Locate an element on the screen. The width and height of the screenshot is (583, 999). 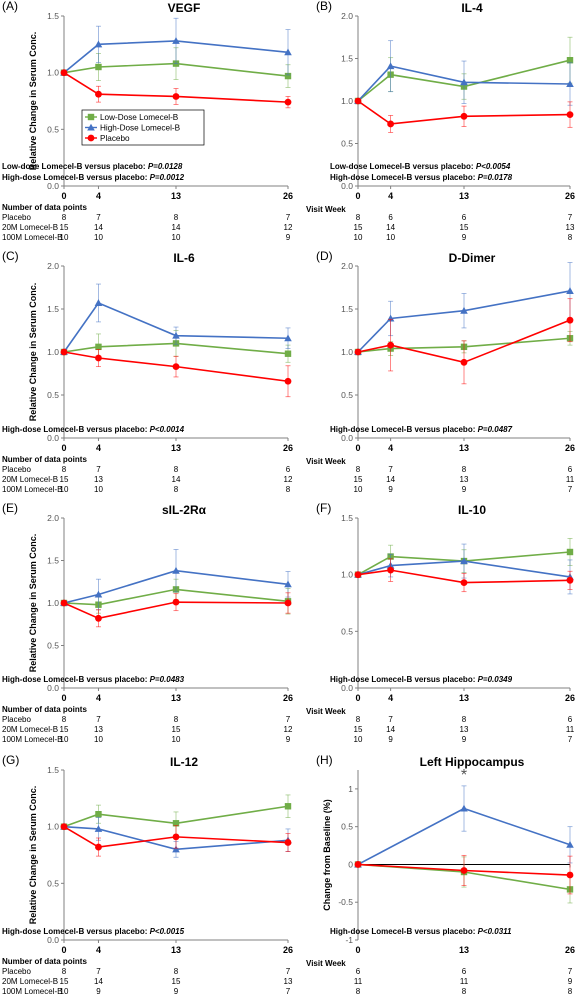
x-tick-label: 4 is located at coordinates (390, 196).